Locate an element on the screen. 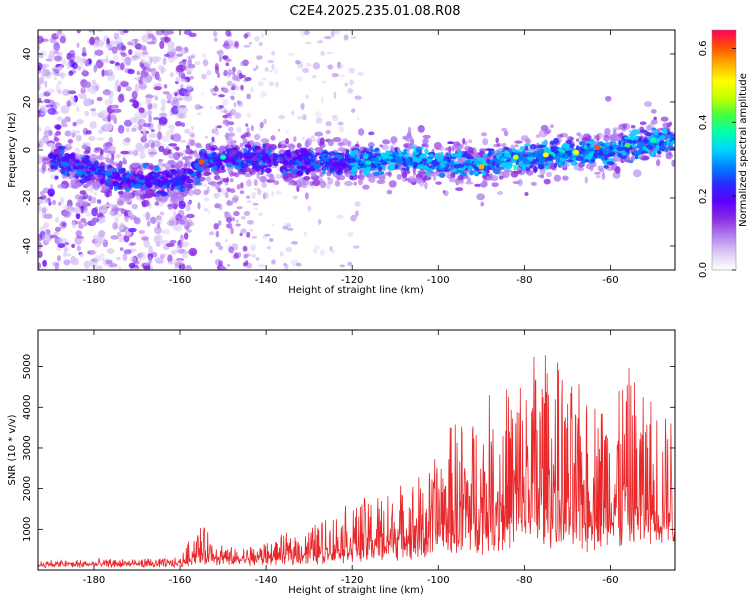  spectrogram-ylabel: Frequency (Hz) is located at coordinates (12, 150).